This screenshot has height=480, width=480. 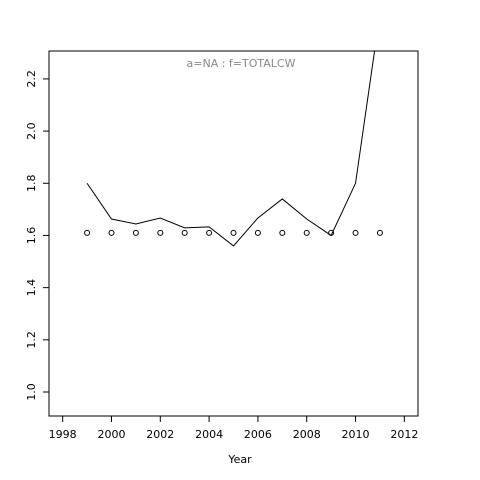 I want to click on y-tick-label: 1.4, so click(x=31, y=288).